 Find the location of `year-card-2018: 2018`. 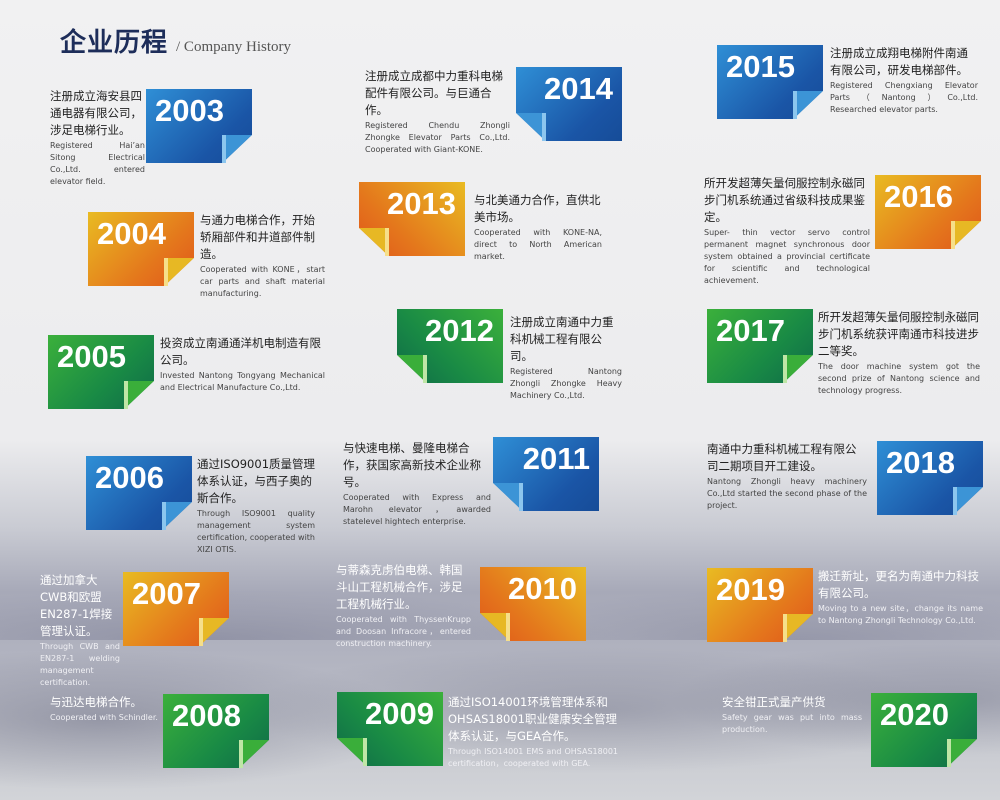

year-card-2018: 2018 is located at coordinates (930, 478).